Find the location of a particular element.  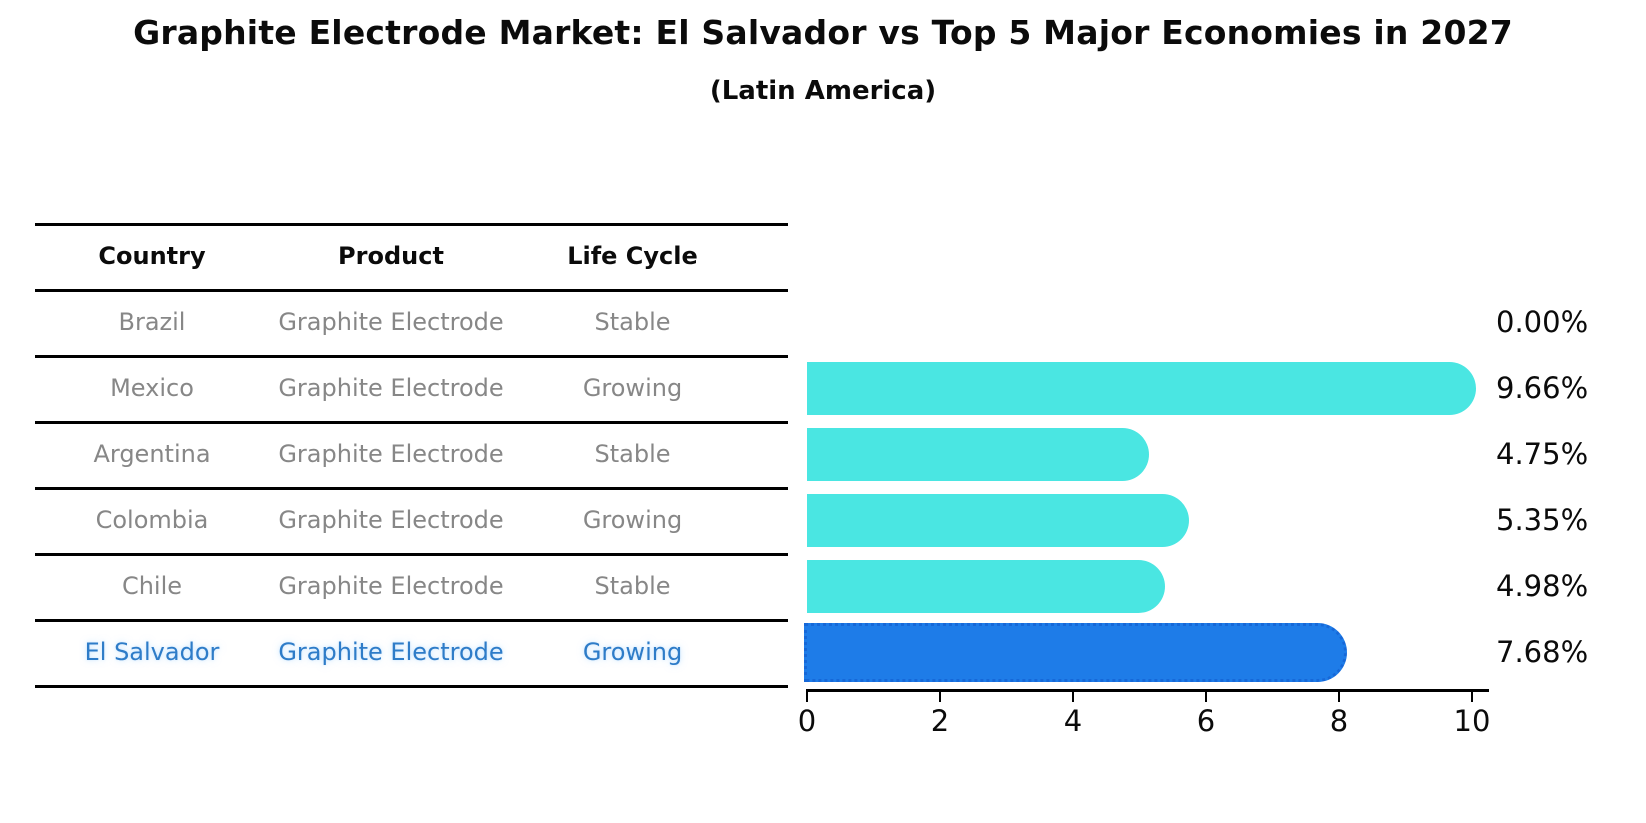

bar-chile is located at coordinates (986, 586).